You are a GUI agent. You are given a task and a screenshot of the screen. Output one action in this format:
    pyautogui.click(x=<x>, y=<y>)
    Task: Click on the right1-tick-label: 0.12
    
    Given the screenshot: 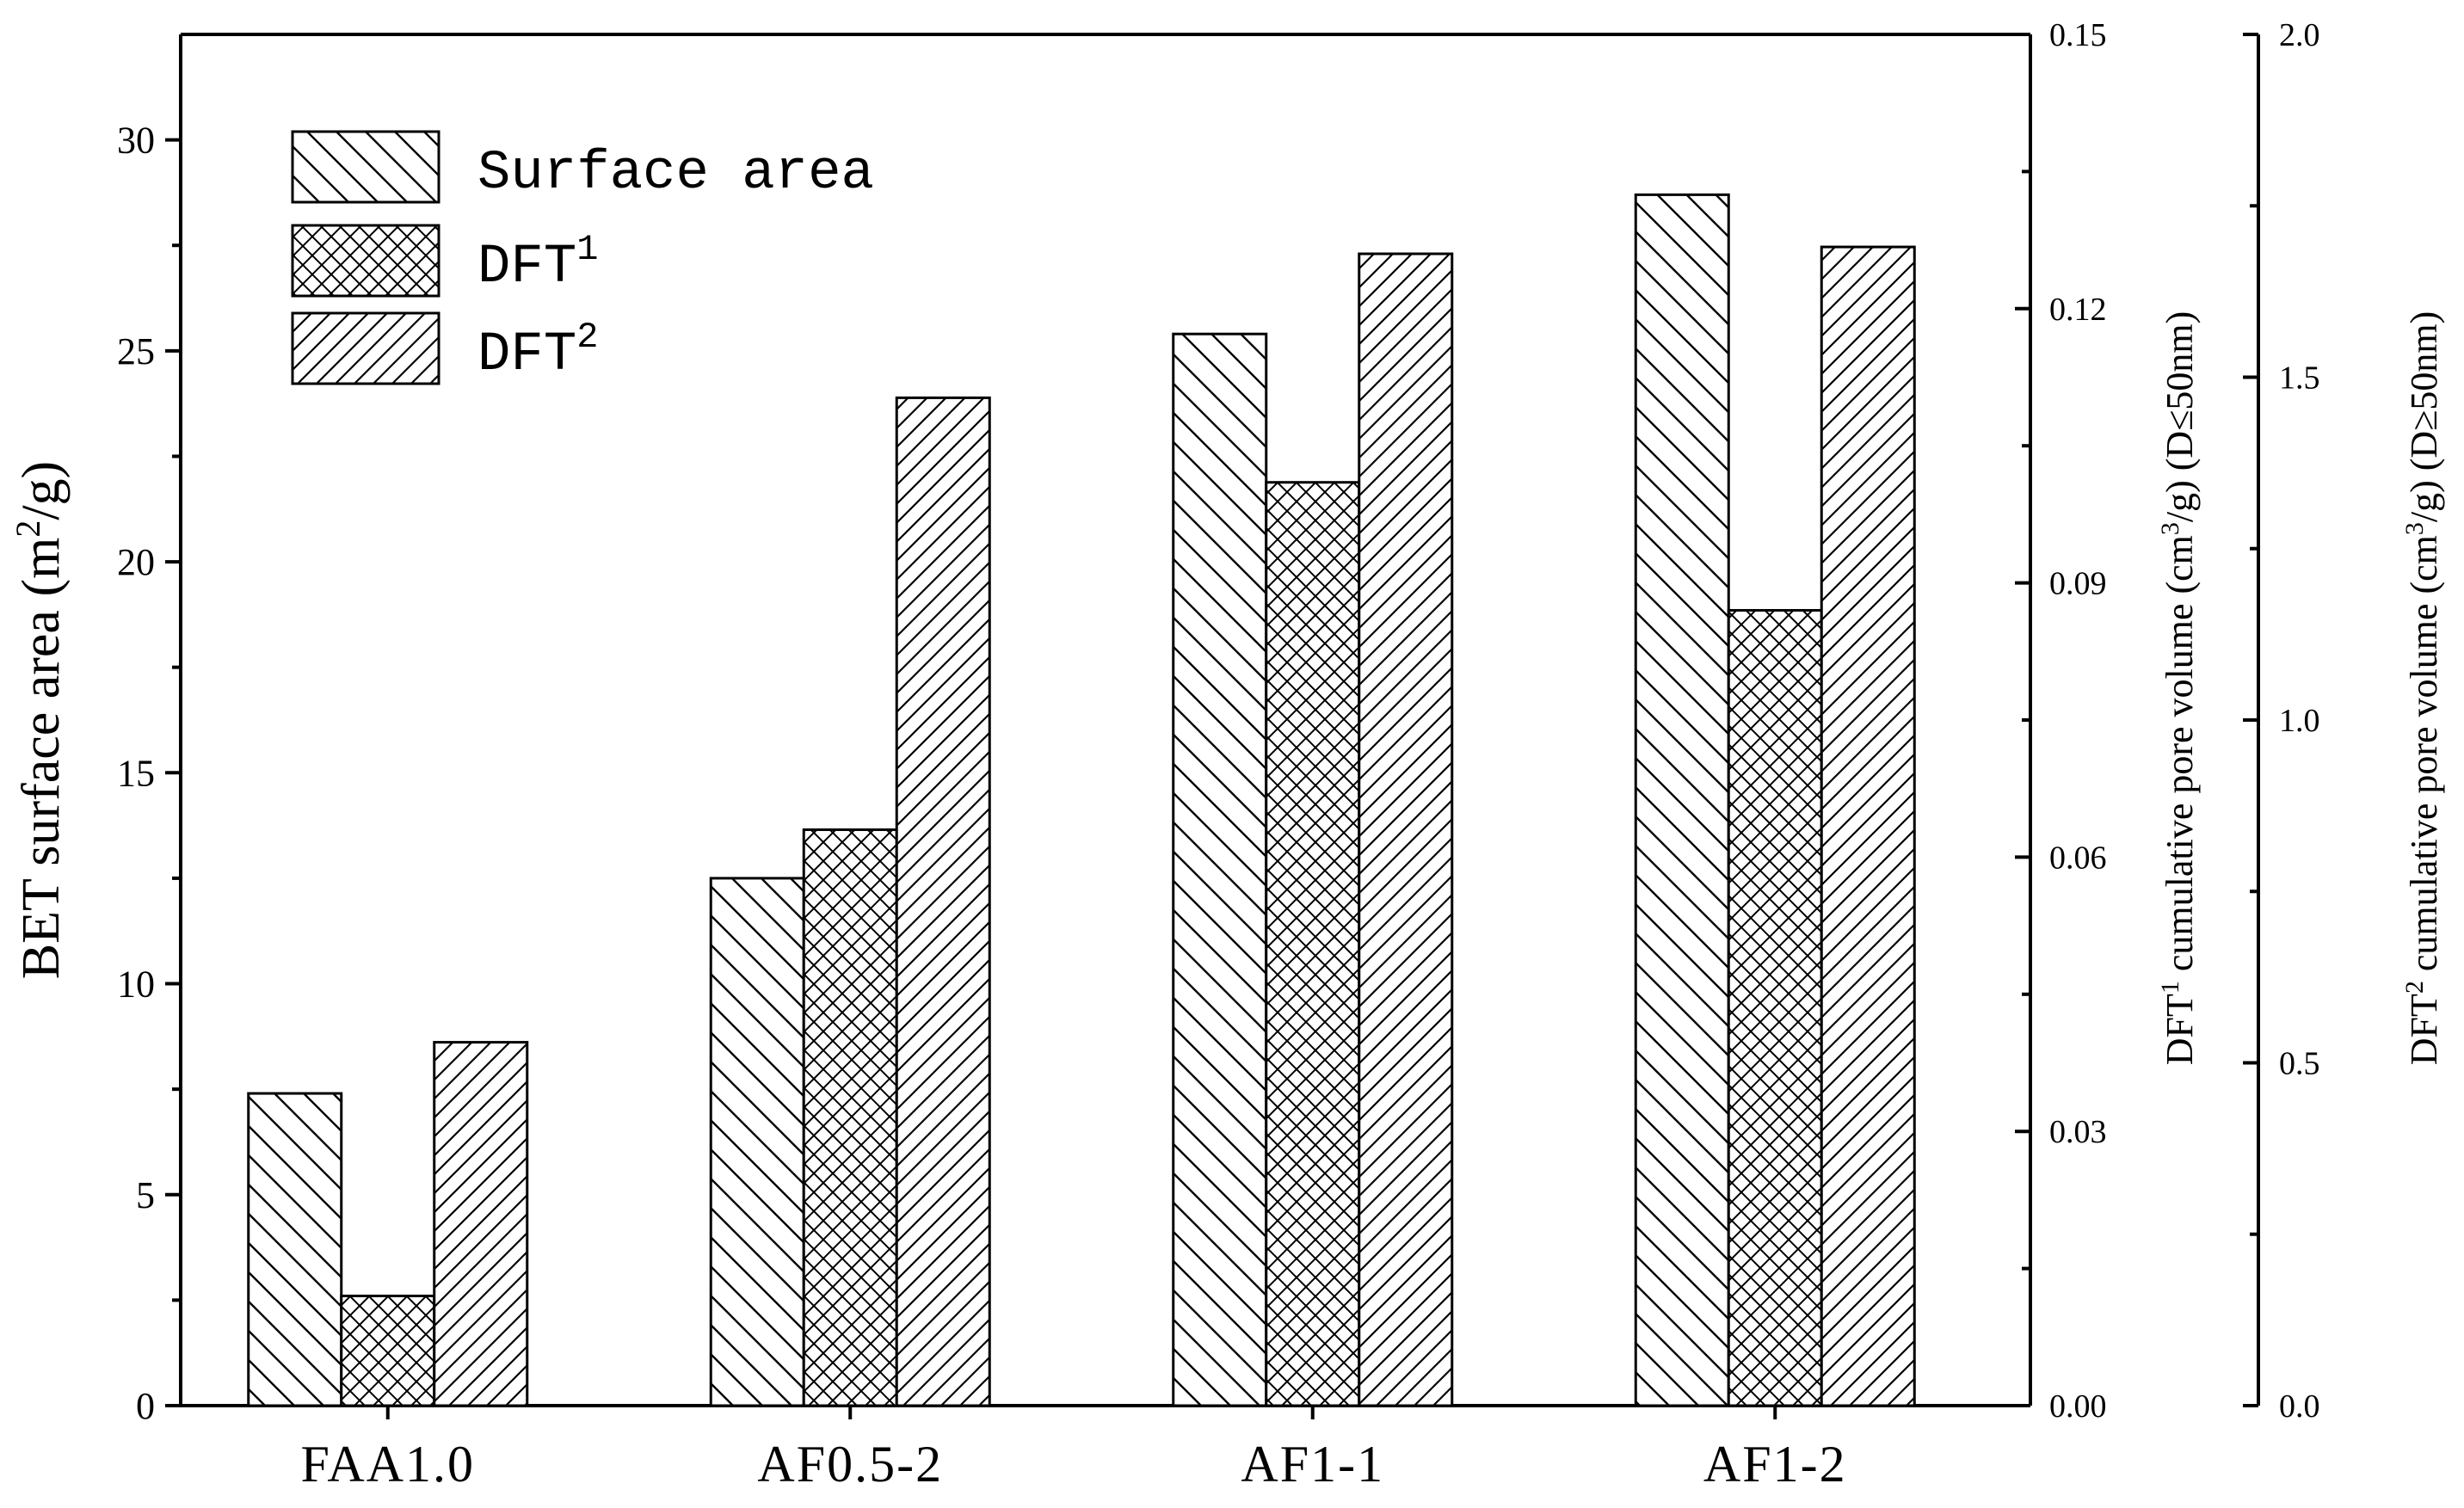 What is the action you would take?
    pyautogui.click(x=2078, y=310)
    